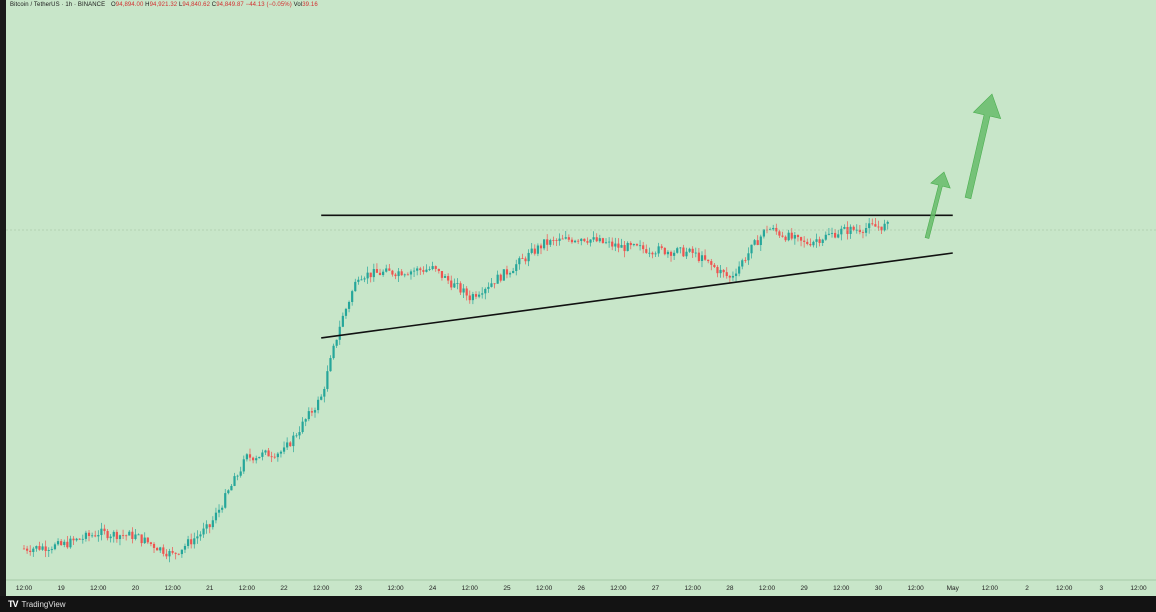  What do you see at coordinates (507, 588) in the screenshot?
I see `time-axis-tick-label: 25` at bounding box center [507, 588].